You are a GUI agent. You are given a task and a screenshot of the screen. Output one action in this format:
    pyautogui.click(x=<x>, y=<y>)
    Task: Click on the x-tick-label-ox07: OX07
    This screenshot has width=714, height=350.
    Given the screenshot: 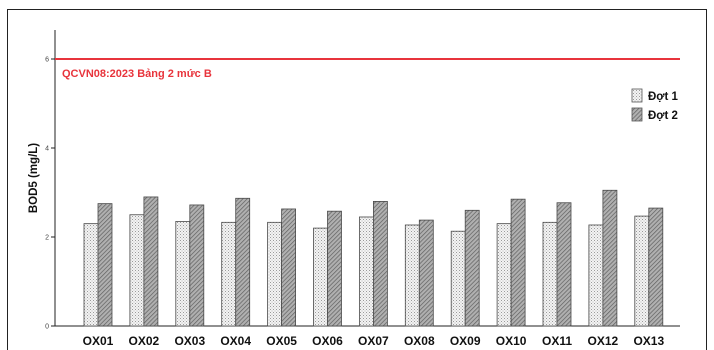 What is the action you would take?
    pyautogui.click(x=373, y=341)
    